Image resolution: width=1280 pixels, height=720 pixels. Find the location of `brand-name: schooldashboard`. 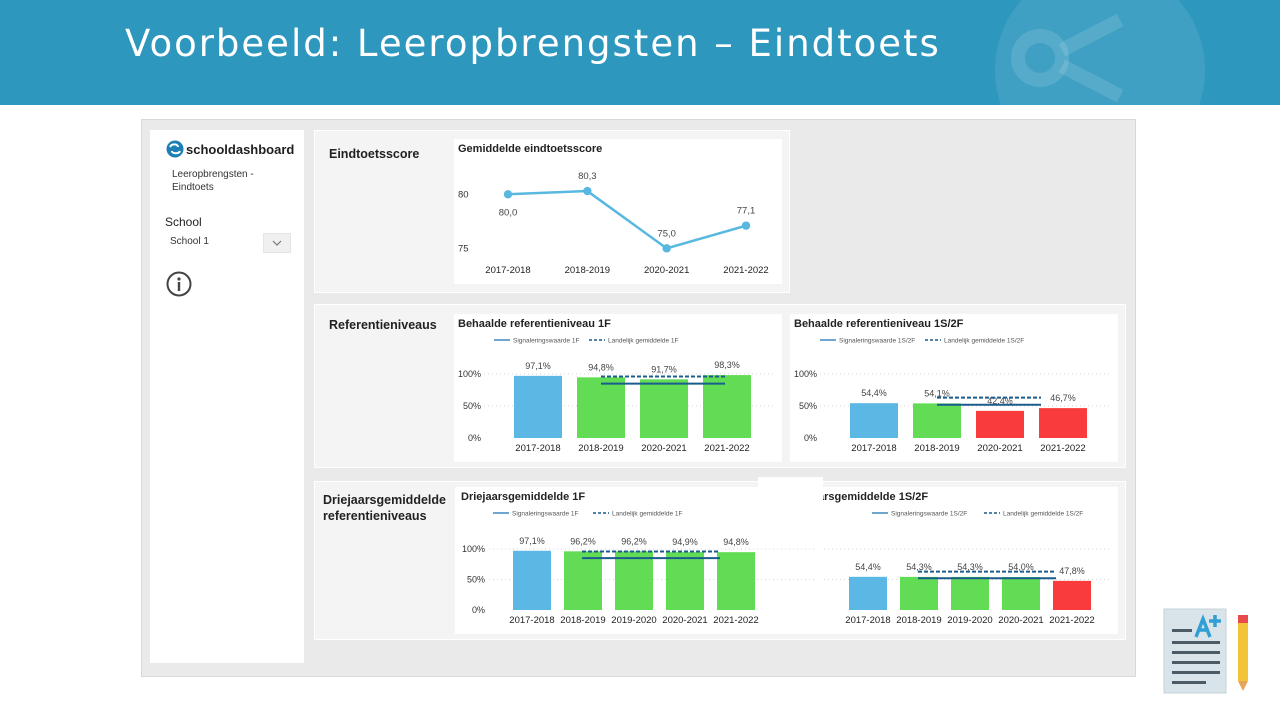

brand-name: schooldashboard is located at coordinates (240, 149).